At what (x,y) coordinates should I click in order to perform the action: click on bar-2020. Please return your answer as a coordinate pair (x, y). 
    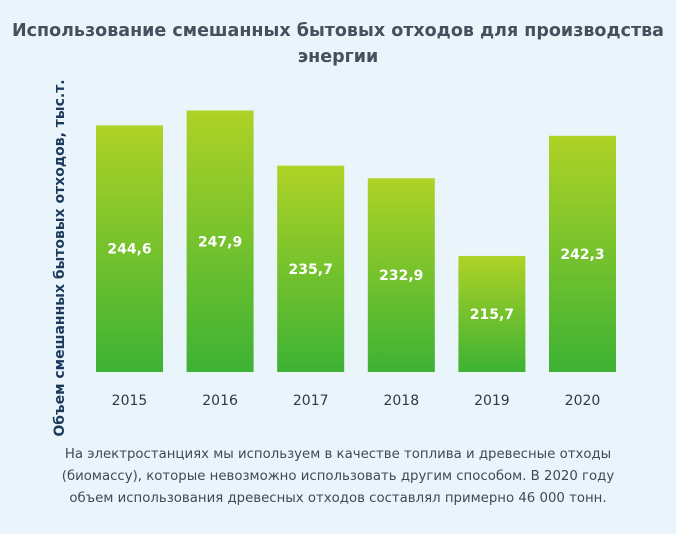
    Looking at the image, I should click on (582, 253).